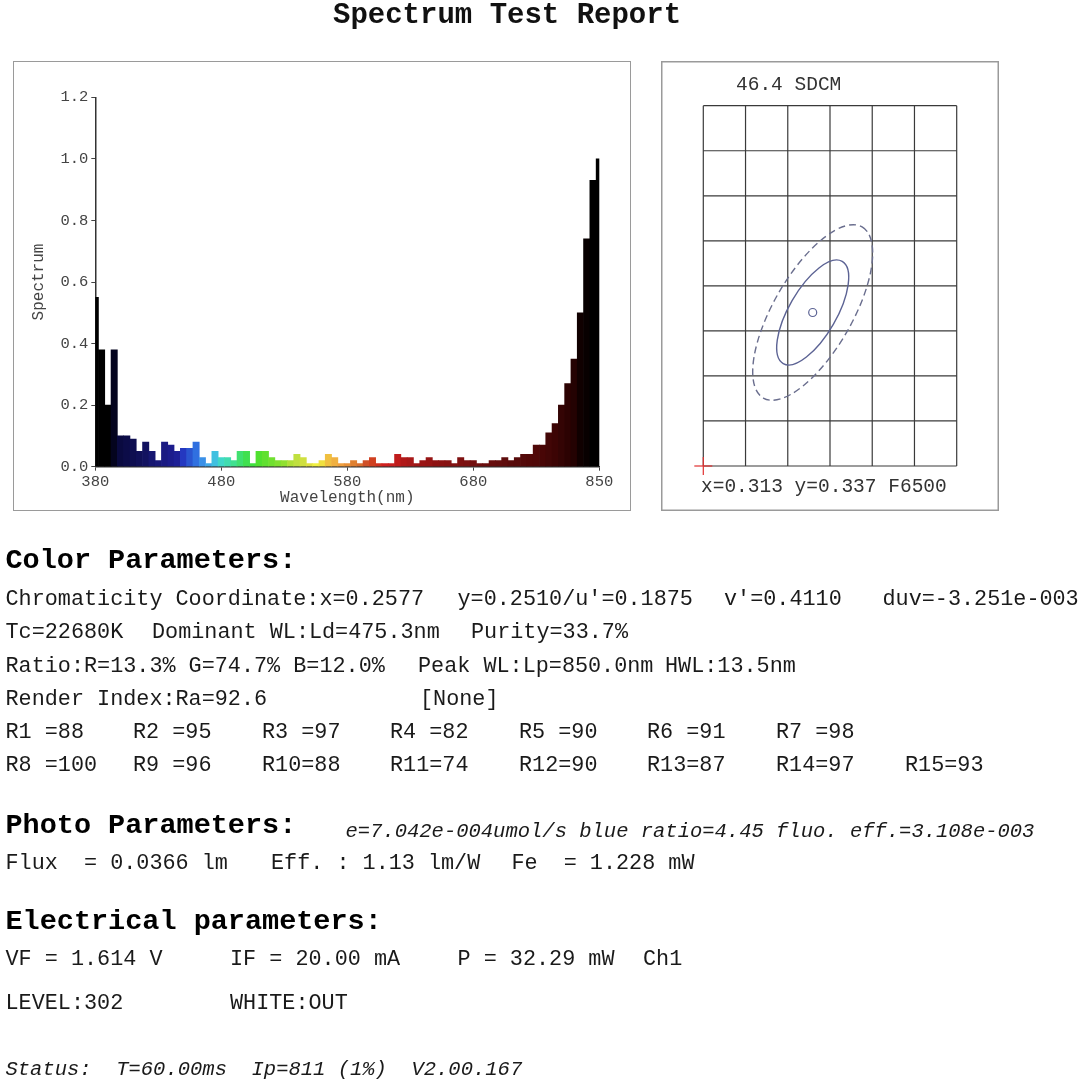  What do you see at coordinates (289, 1003) in the screenshot?
I see `text: WHITE:OUT` at bounding box center [289, 1003].